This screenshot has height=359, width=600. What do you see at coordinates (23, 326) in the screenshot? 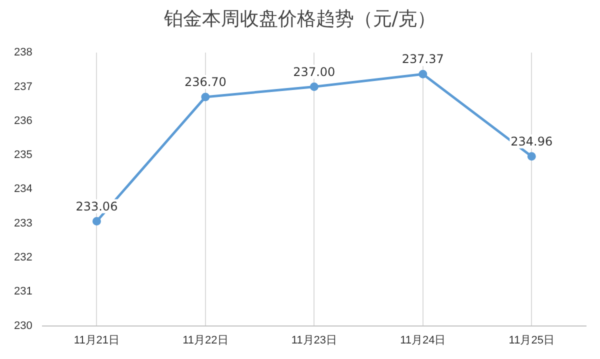
I see `y-tick-label: 230` at bounding box center [23, 326].